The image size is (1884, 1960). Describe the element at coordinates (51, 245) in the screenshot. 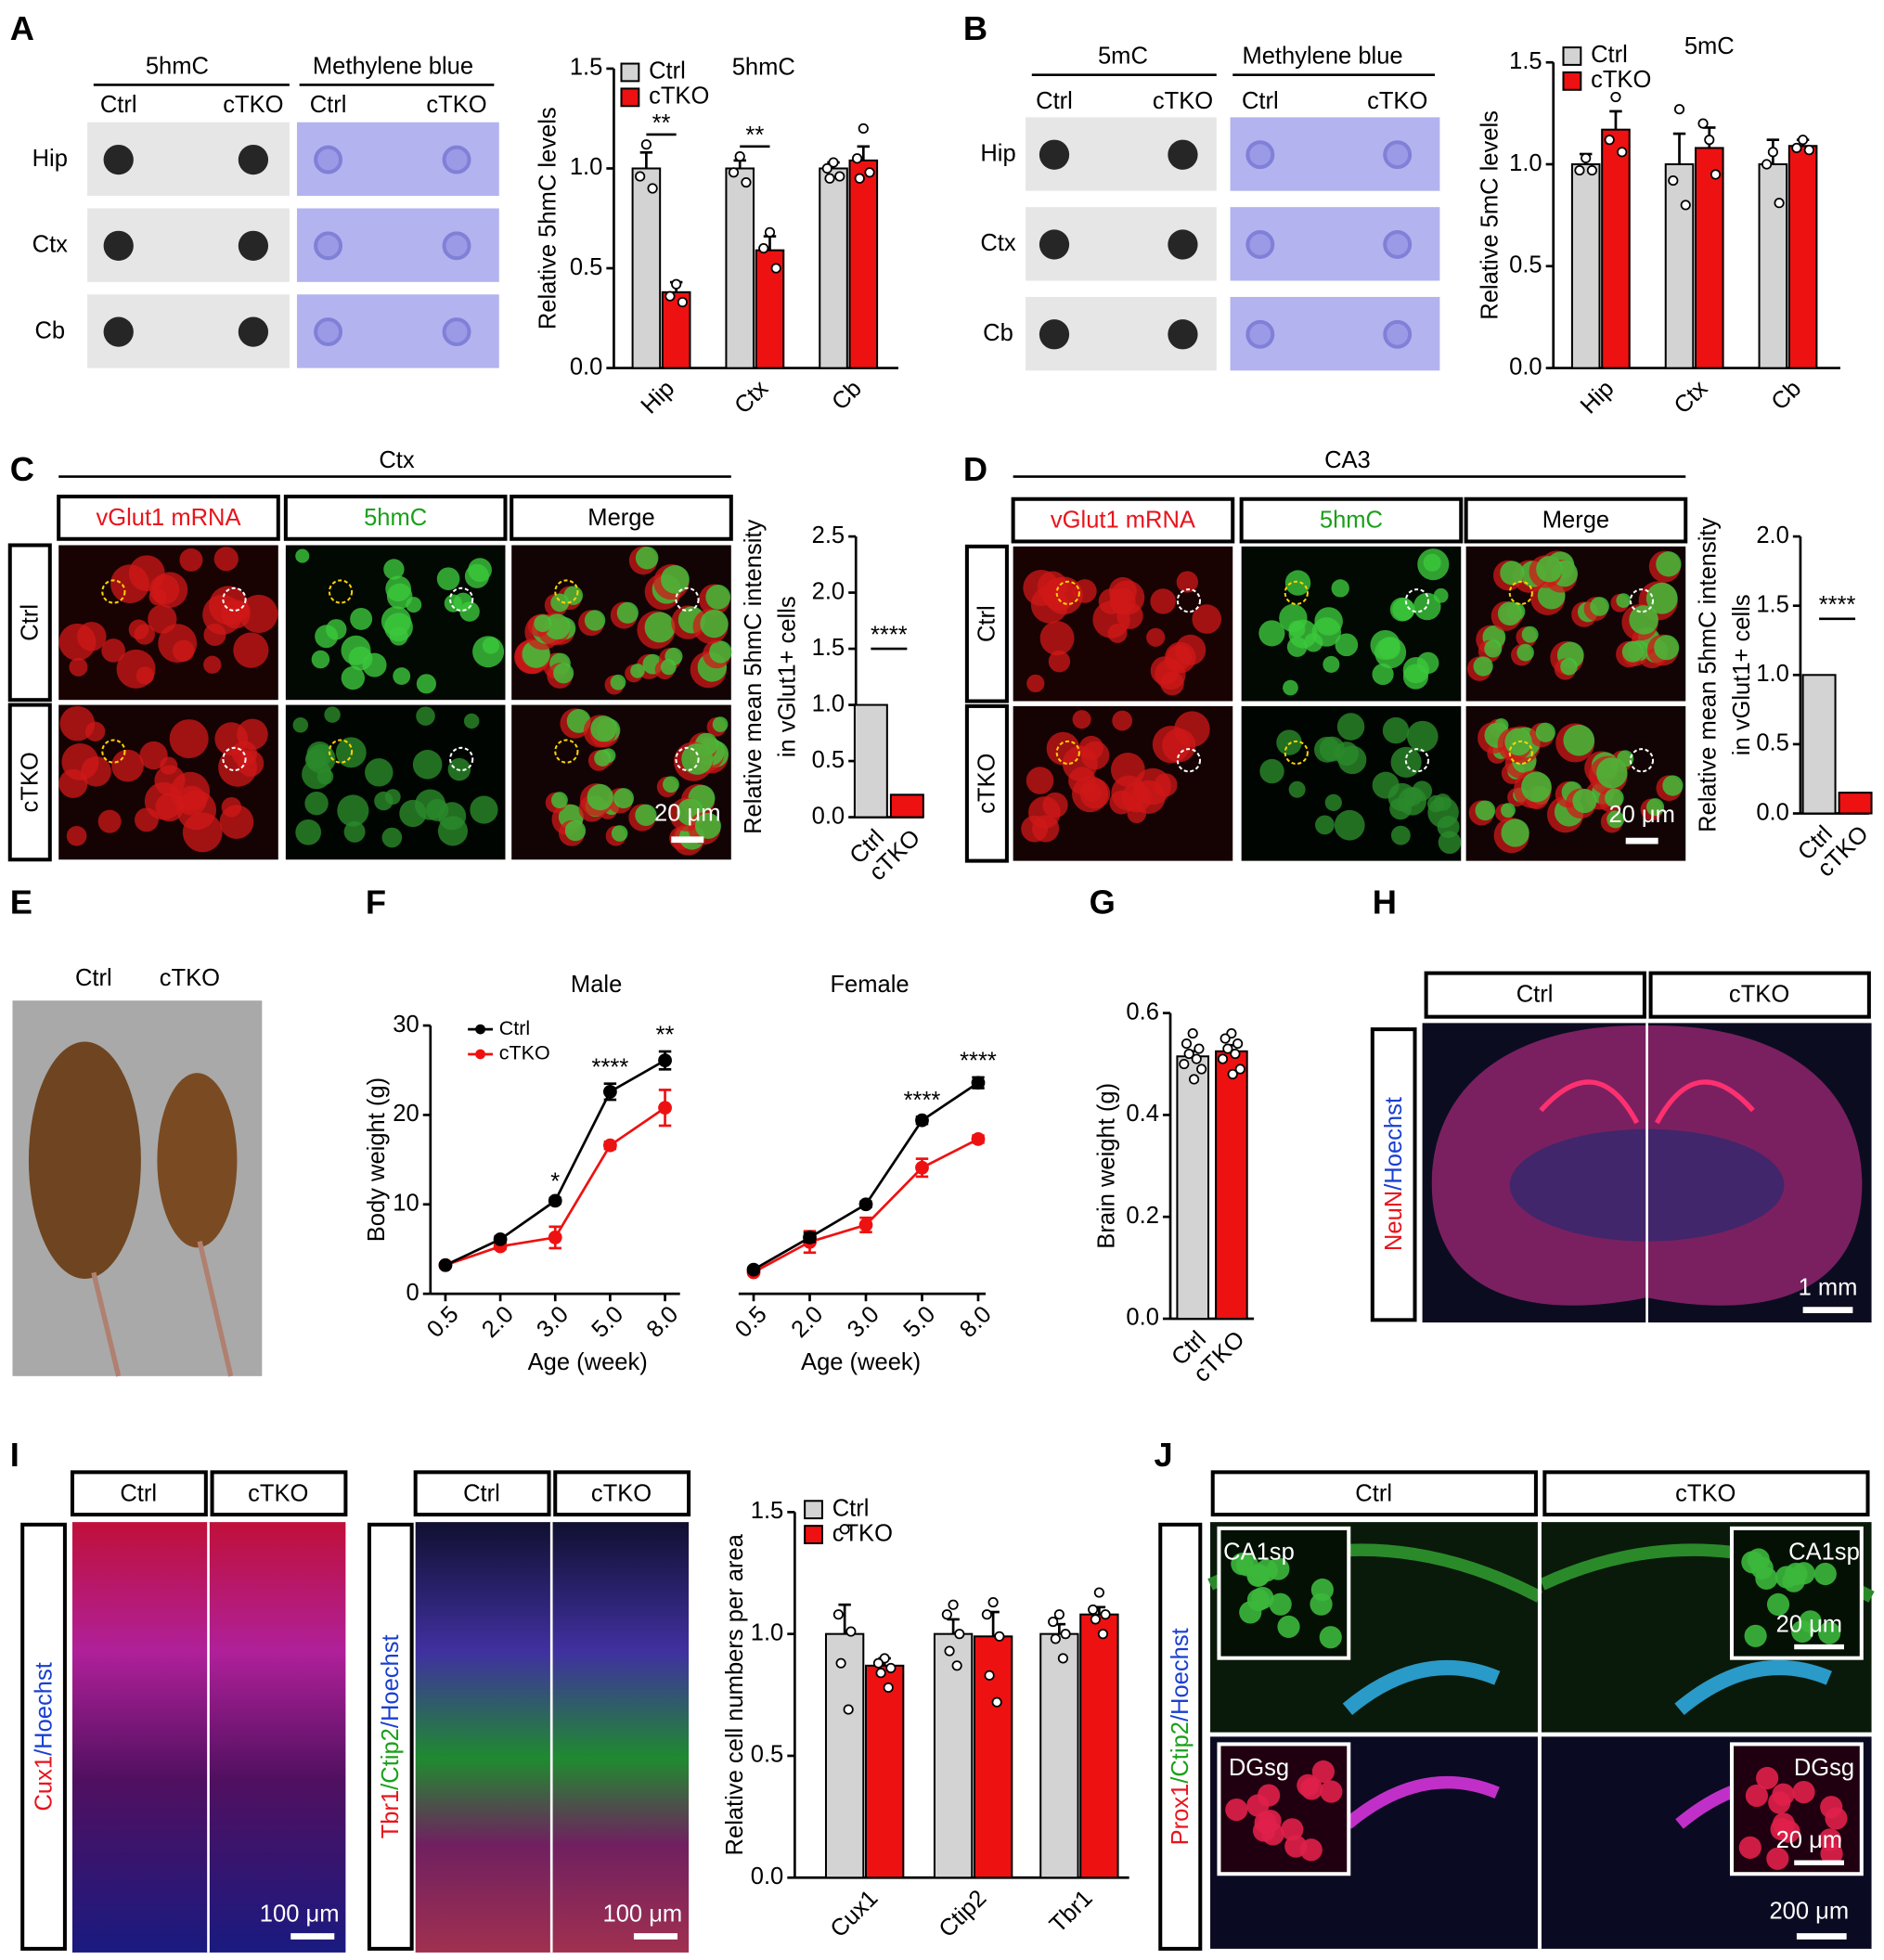

I see `blot-row: Ctx` at that location.